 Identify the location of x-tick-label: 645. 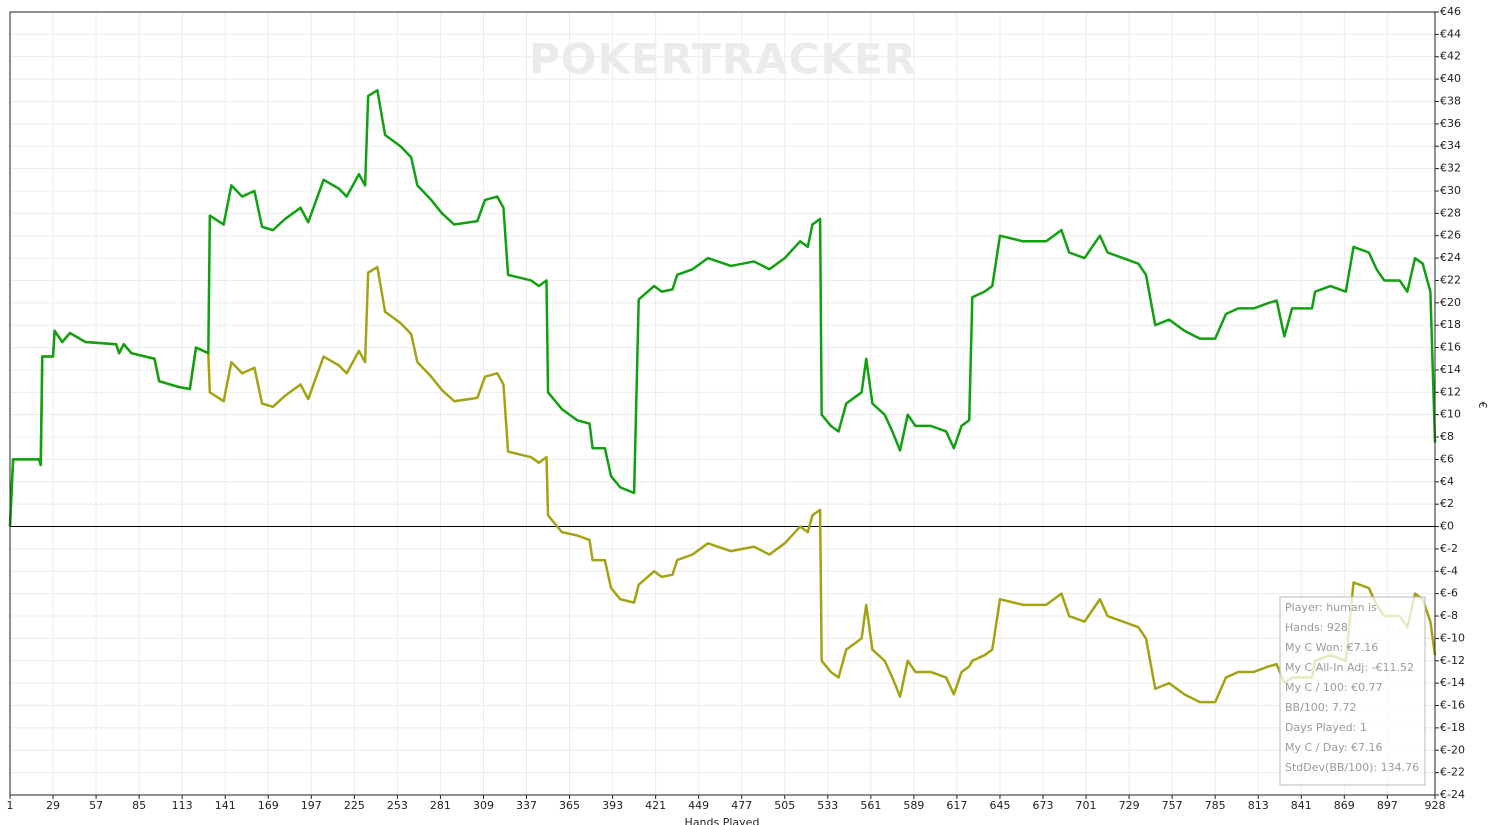
(999, 805).